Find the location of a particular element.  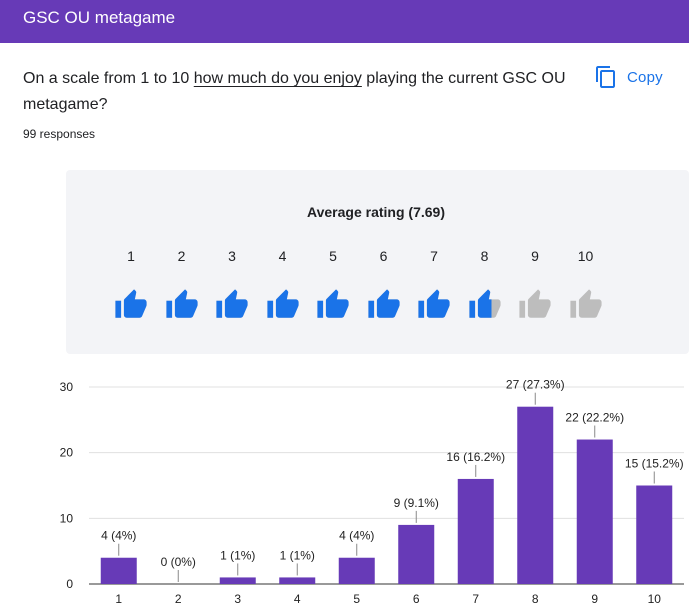

rating-number-9: 9 is located at coordinates (535, 256).